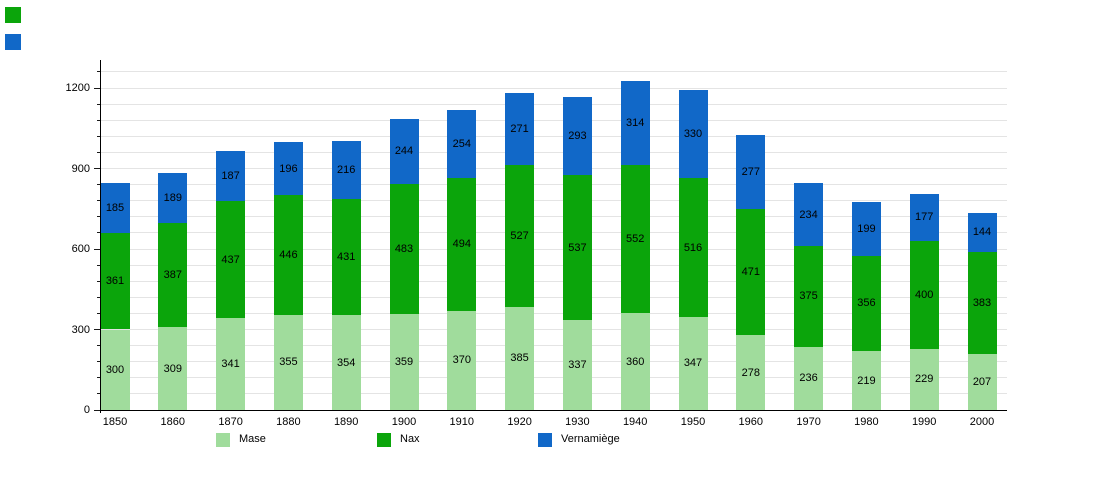 The height and width of the screenshot is (500, 1100). What do you see at coordinates (866, 380) in the screenshot?
I see `bar-value-label: 219` at bounding box center [866, 380].